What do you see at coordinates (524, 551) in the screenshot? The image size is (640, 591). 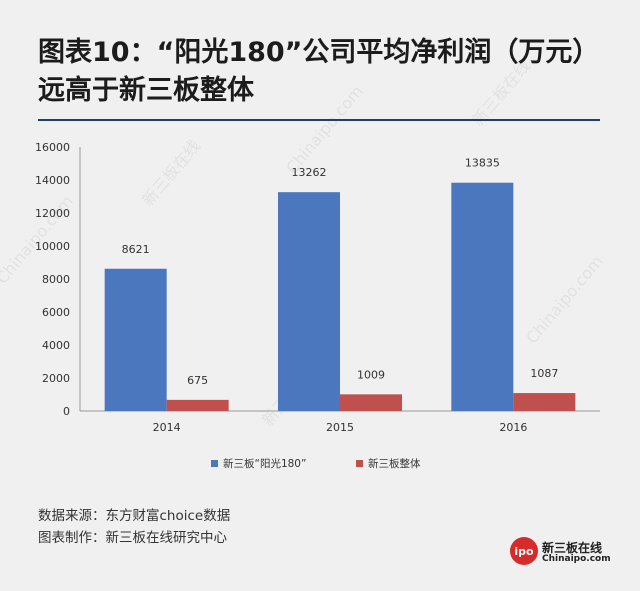 I see `ipo-logo-icon: ipo` at bounding box center [524, 551].